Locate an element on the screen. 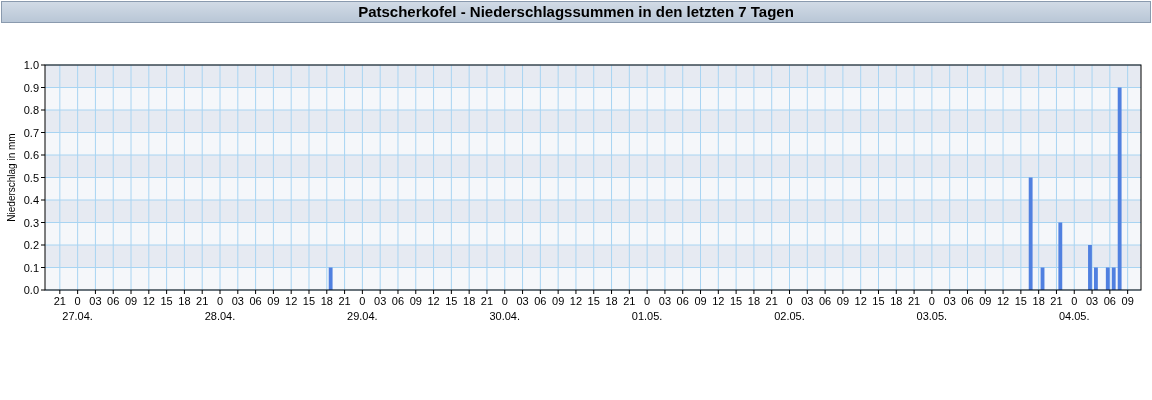 The height and width of the screenshot is (400, 1152). y-tick-label: 0.4 is located at coordinates (31, 200).